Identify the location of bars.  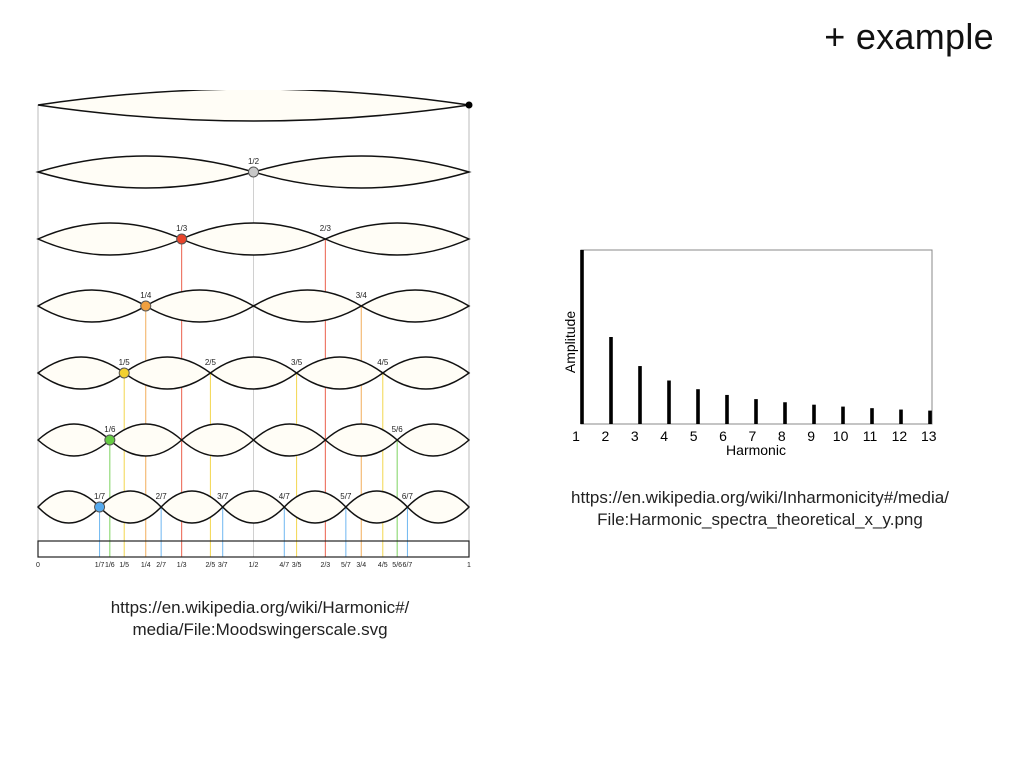
(756, 337).